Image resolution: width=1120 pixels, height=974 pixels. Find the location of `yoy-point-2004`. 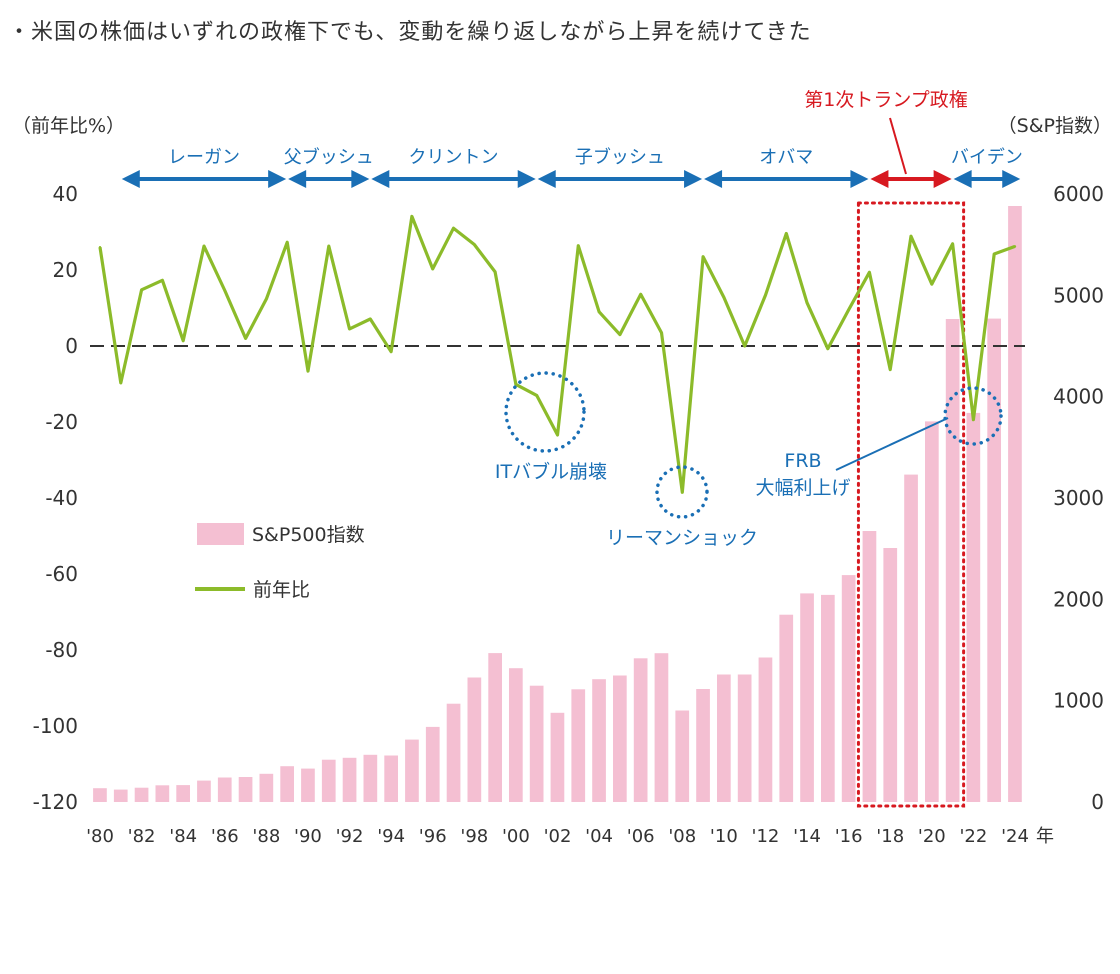

yoy-point-2004 is located at coordinates (599, 311).